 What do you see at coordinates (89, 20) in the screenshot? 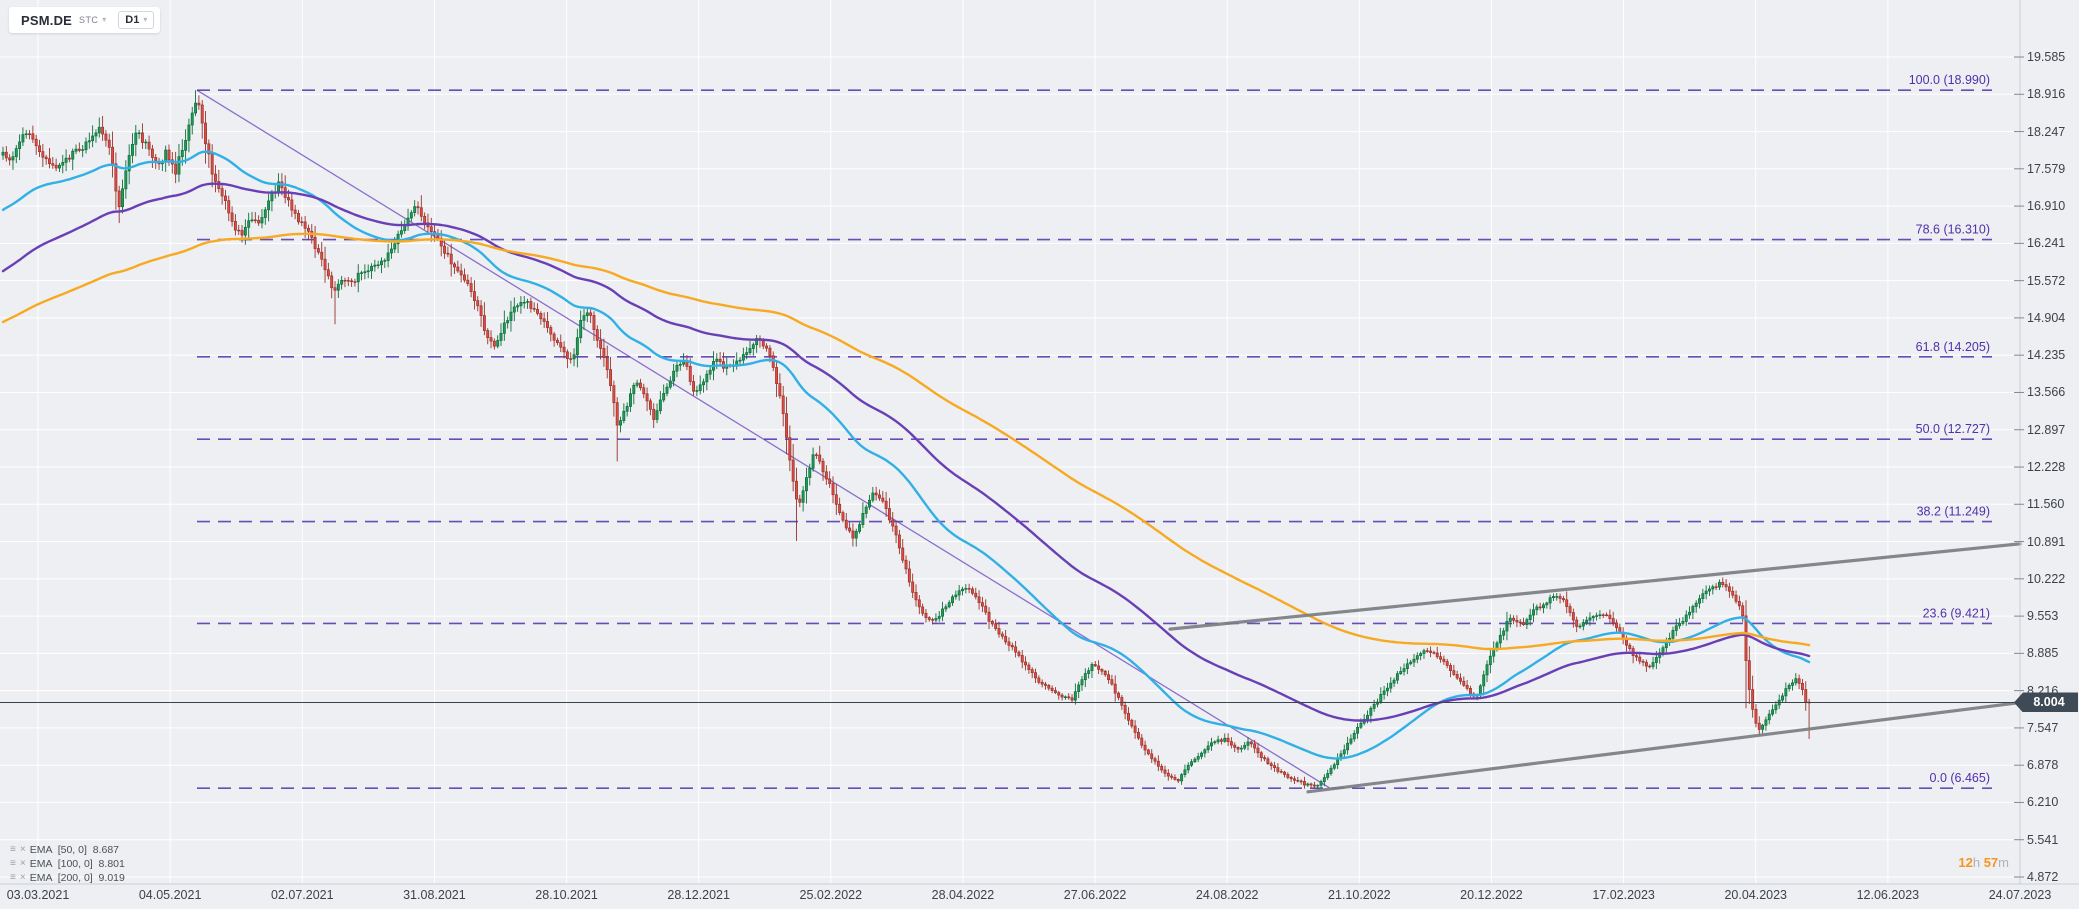
I see `symbol-market-label: STC` at bounding box center [89, 20].